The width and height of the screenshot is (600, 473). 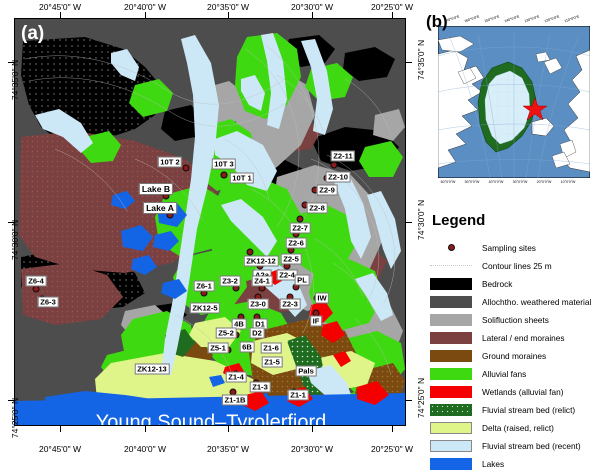 What do you see at coordinates (60, 449) in the screenshot?
I see `lon-tick-label-b1: 20°45'0" W` at bounding box center [60, 449].